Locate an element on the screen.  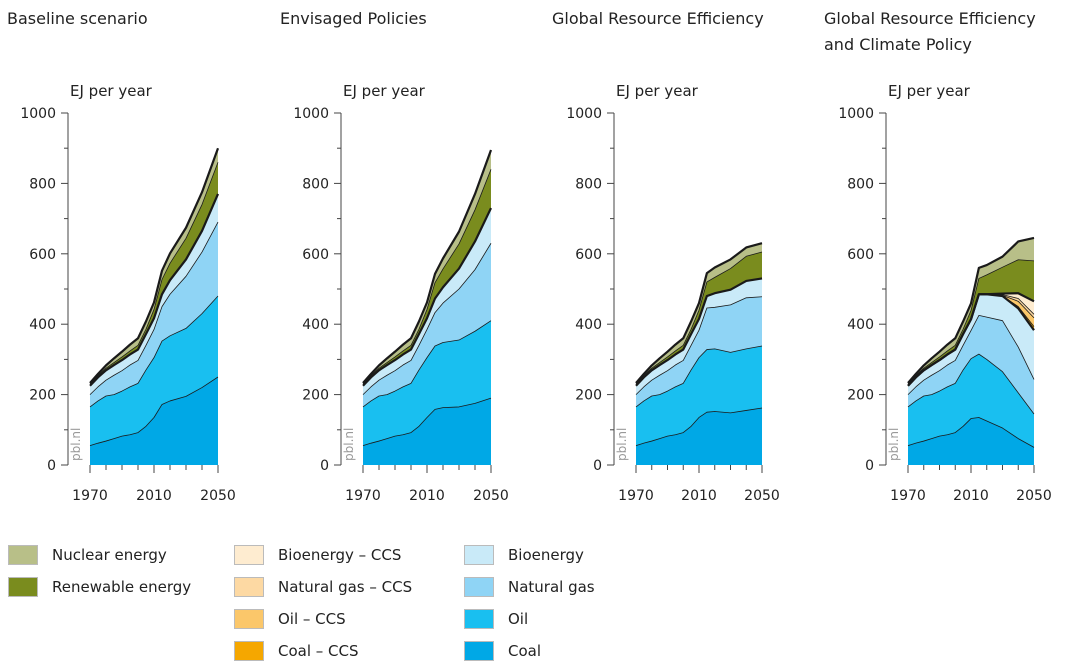
legend-label: Coal is located at coordinates (525, 651).